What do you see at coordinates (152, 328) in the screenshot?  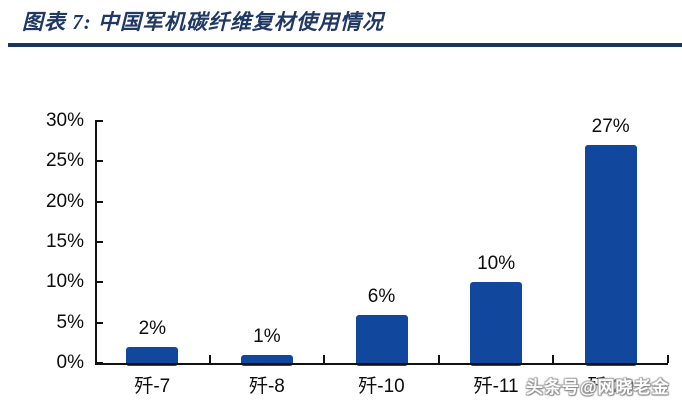 I see `bar-value-label: 2%` at bounding box center [152, 328].